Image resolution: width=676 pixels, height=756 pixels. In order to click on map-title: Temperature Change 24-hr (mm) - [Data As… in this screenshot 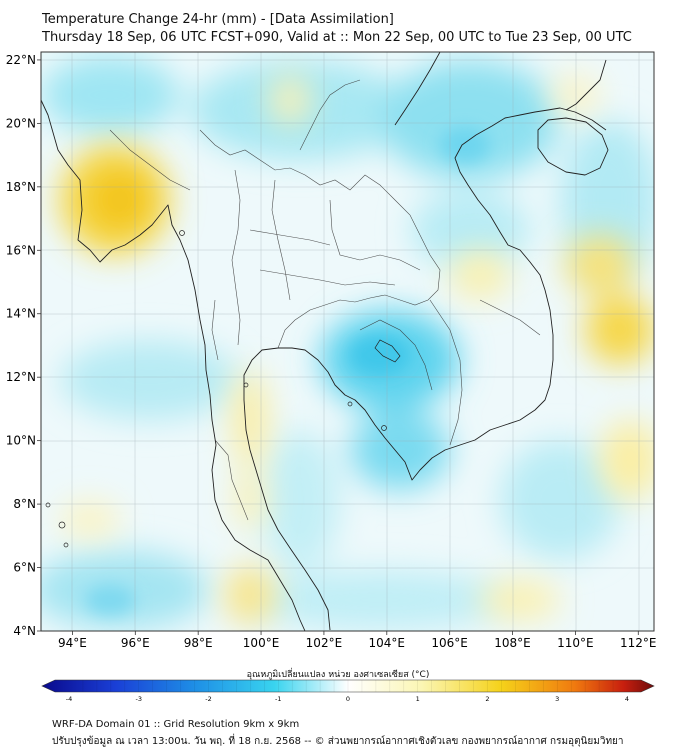, I will do `click(218, 19)`.